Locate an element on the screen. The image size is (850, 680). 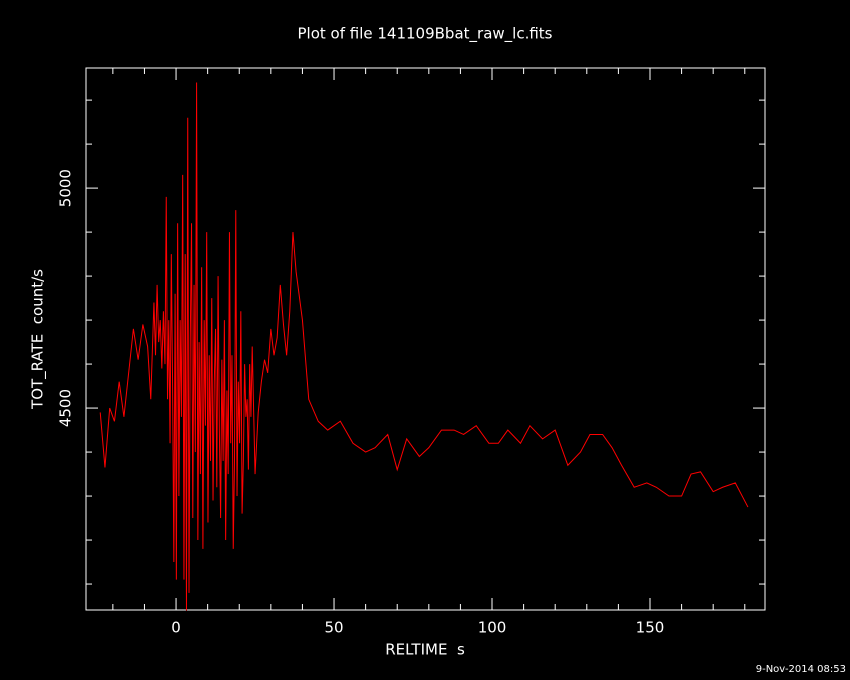
x-tick-label: 150 is located at coordinates (650, 628).